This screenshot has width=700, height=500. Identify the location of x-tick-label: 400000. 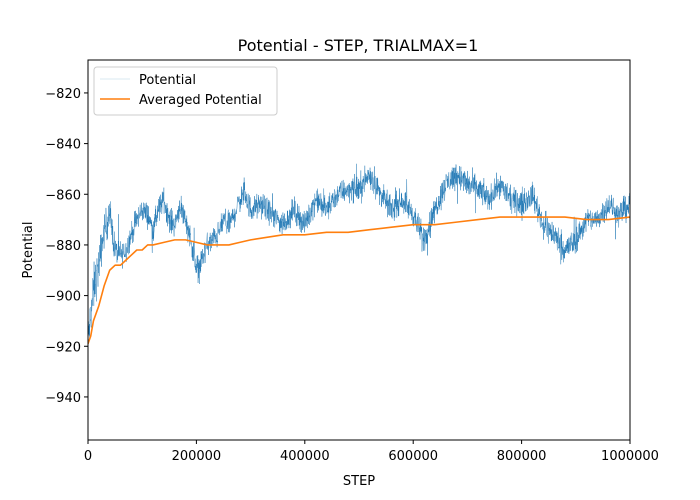
(305, 456).